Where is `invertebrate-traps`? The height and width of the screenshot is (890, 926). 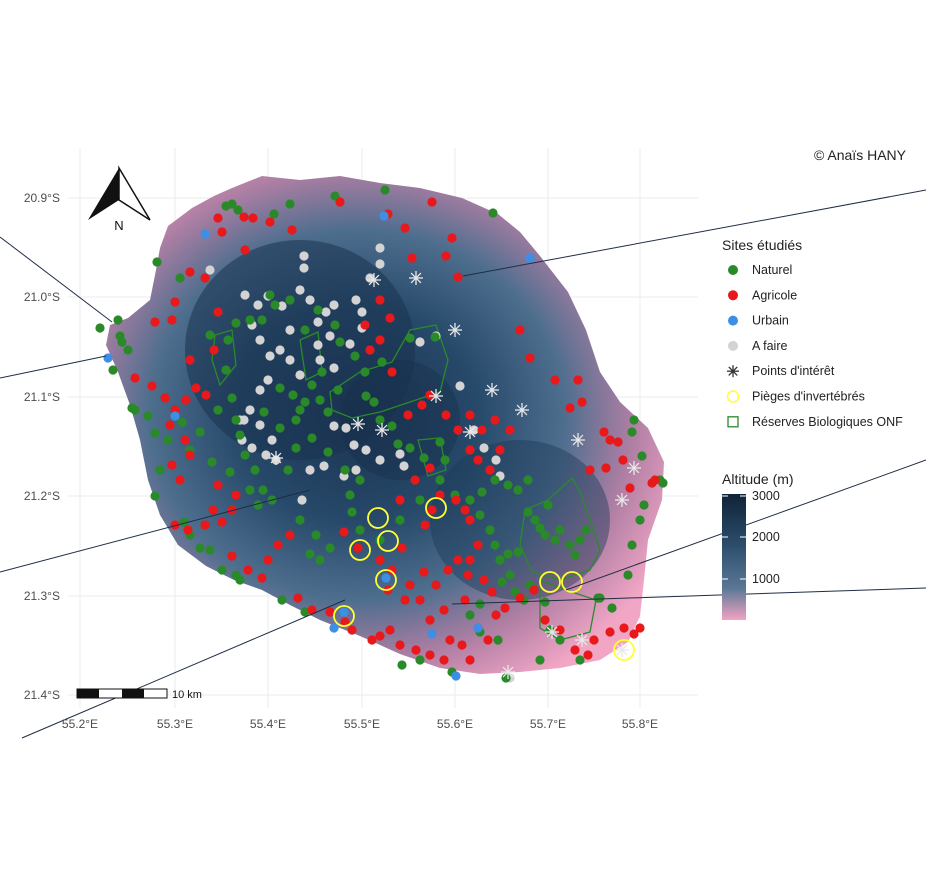
invertebrate-traps is located at coordinates (484, 579).